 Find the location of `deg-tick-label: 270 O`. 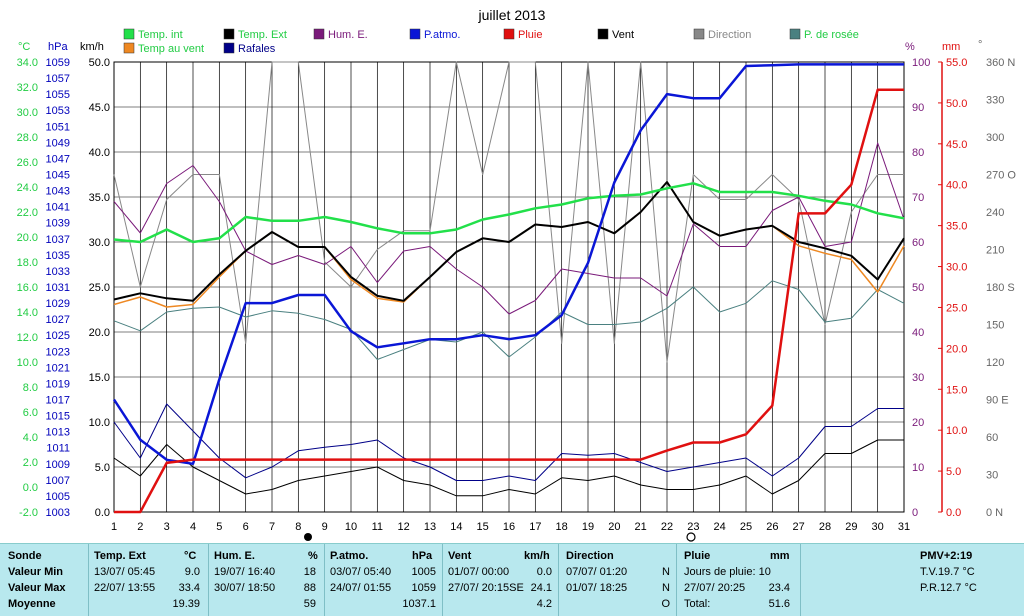

deg-tick-label: 270 O is located at coordinates (1001, 176).